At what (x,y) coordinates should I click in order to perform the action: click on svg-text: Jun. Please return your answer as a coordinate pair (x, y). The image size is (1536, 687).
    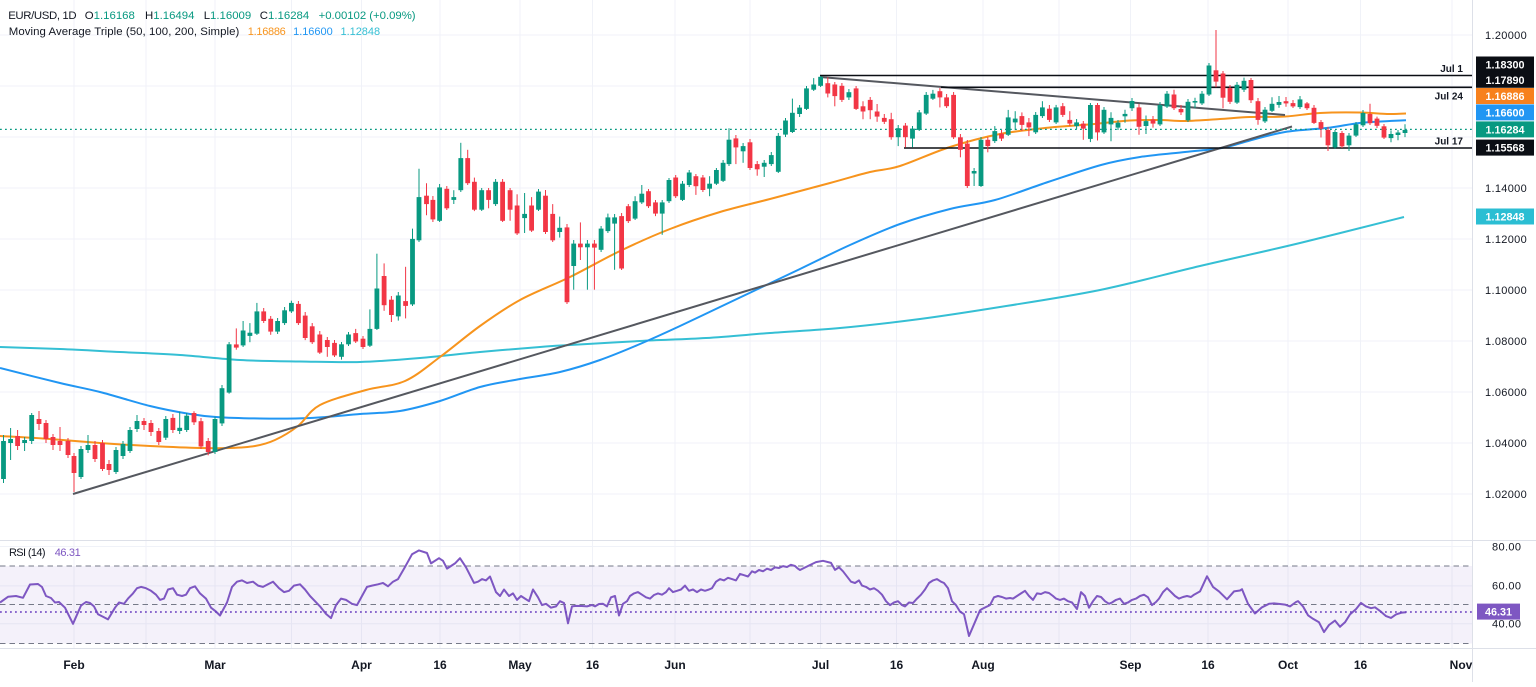
    Looking at the image, I should click on (674, 665).